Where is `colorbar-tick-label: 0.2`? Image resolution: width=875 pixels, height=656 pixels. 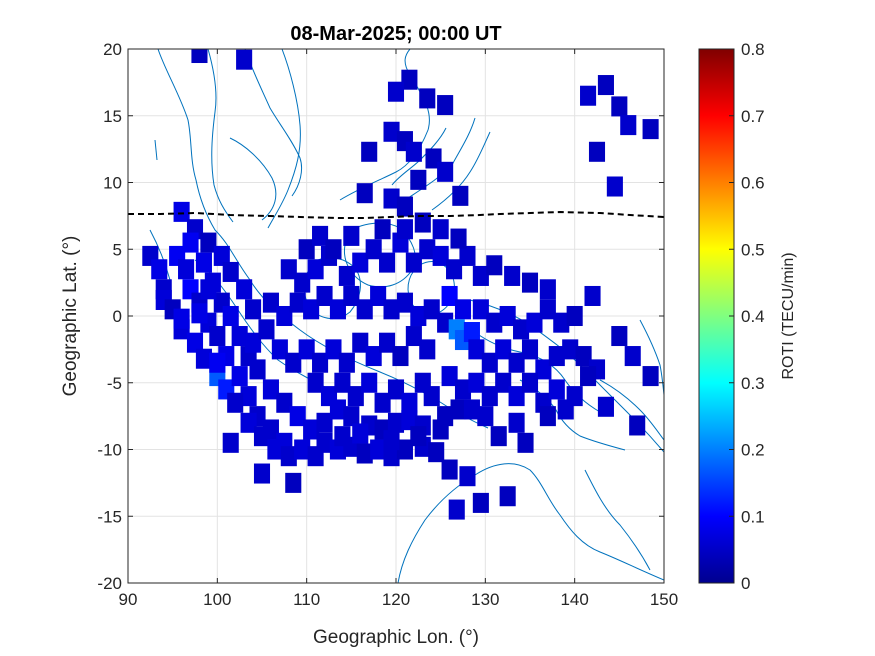
colorbar-tick-label: 0.2 is located at coordinates (753, 450).